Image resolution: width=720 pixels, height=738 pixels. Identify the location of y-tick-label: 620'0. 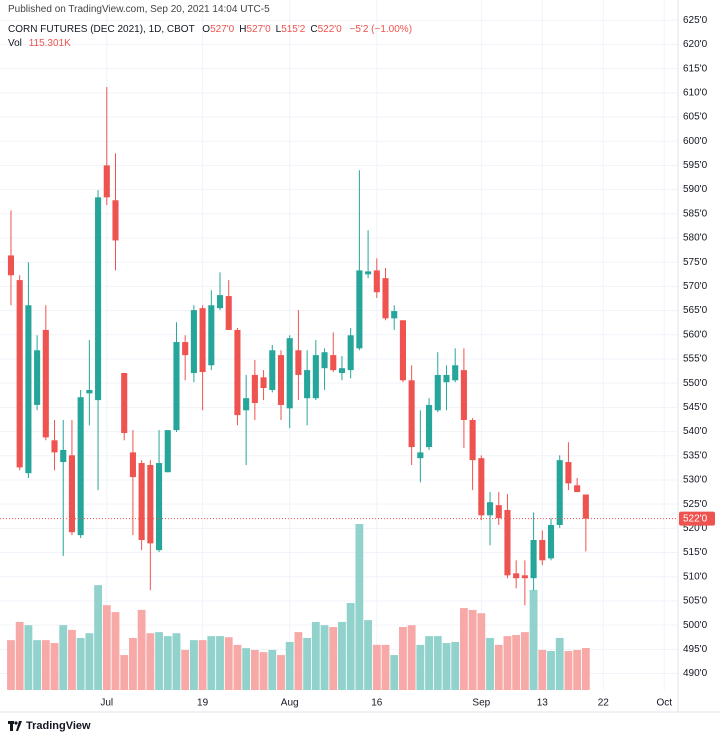
(695, 44).